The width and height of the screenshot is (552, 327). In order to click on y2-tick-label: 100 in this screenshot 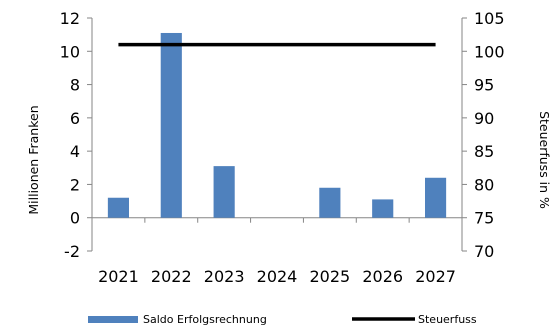, I will do `click(489, 51)`.